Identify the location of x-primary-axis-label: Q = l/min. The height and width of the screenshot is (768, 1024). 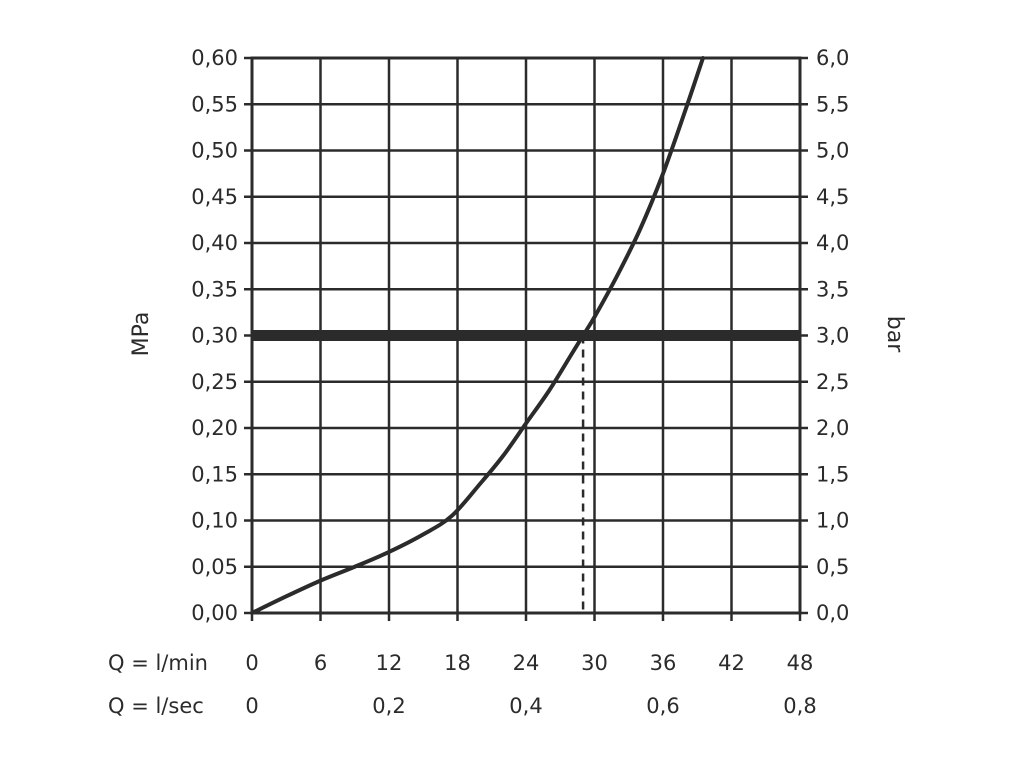
(158, 663).